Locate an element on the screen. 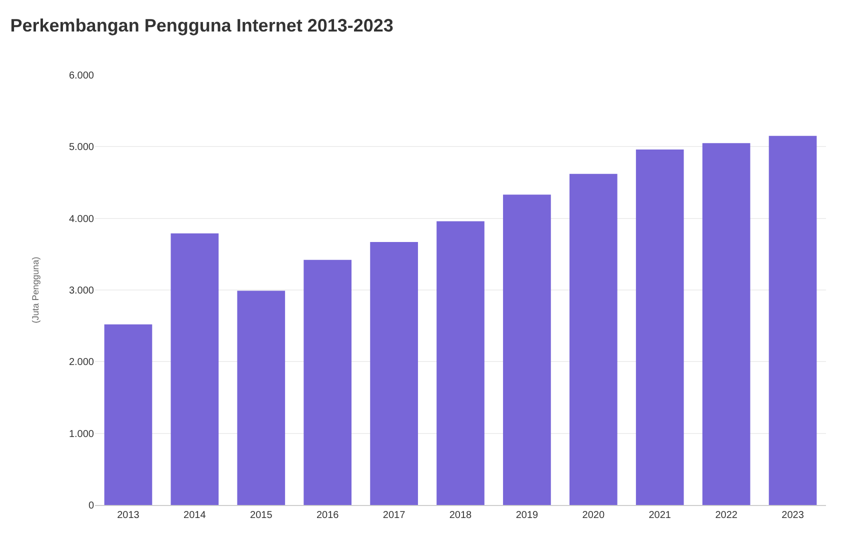 The width and height of the screenshot is (856, 535). y-tick-label: 2.000 is located at coordinates (81, 362).